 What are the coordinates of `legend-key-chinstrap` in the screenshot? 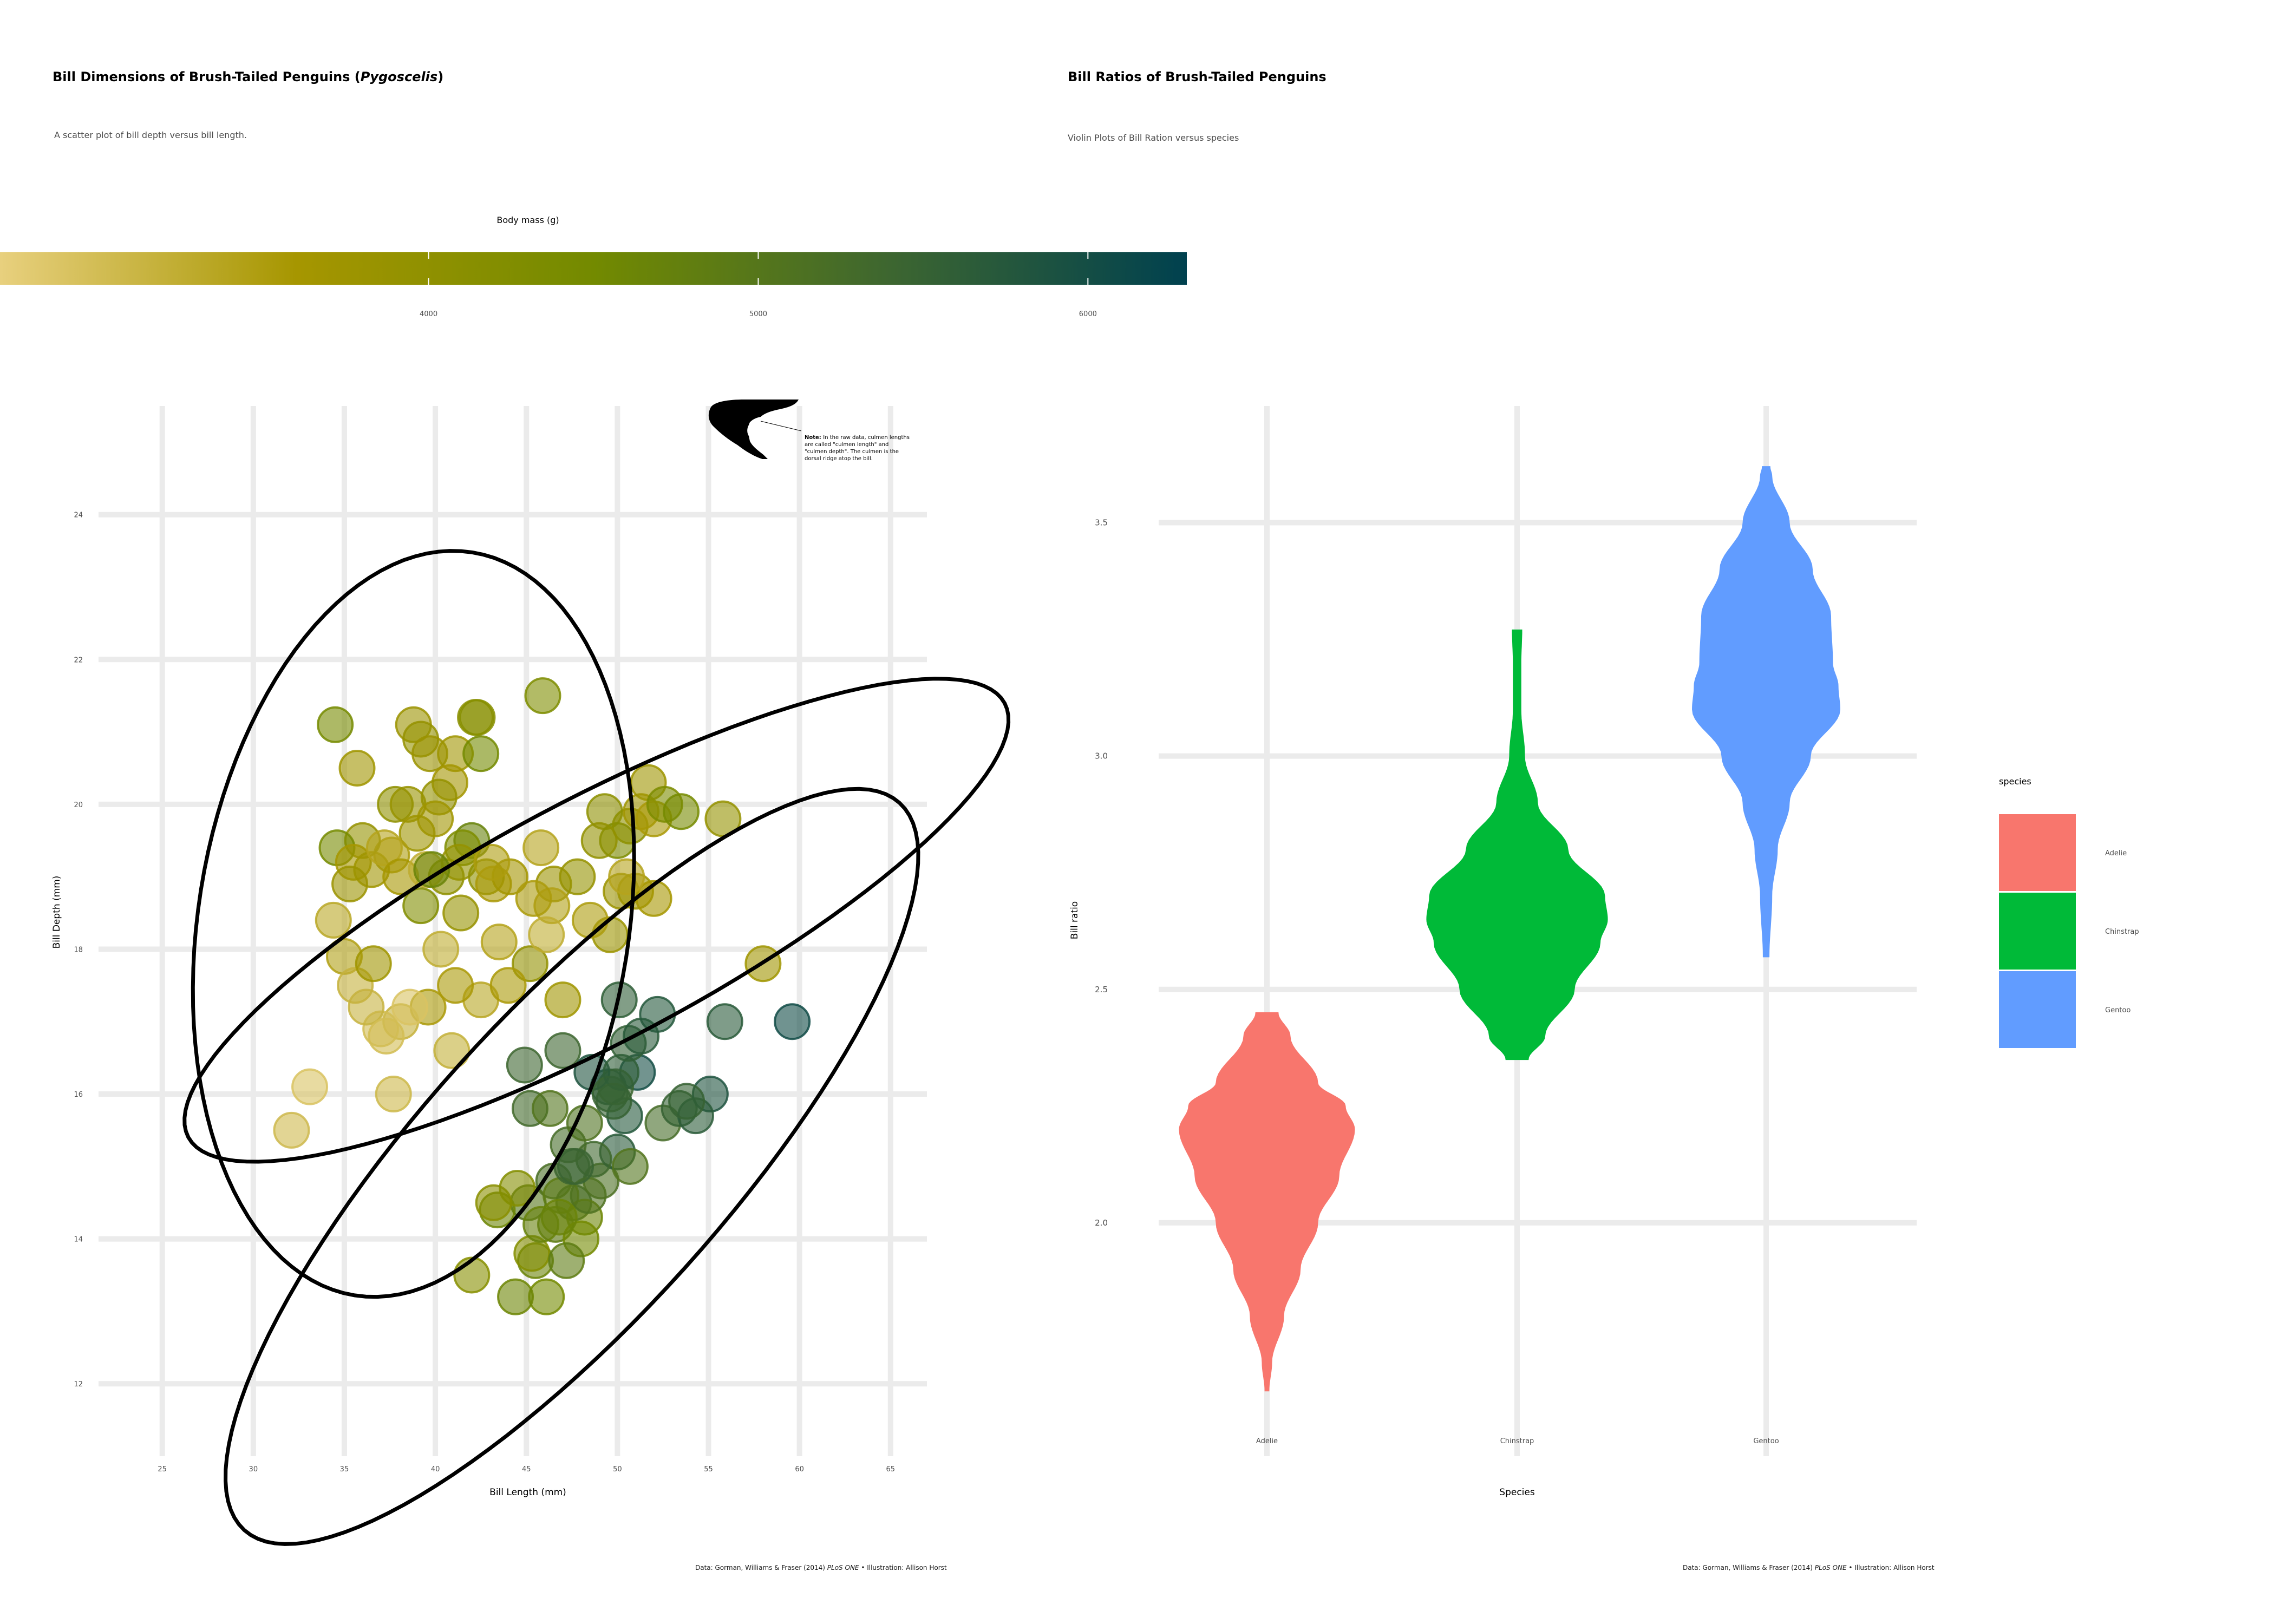 It's located at (2038, 932).